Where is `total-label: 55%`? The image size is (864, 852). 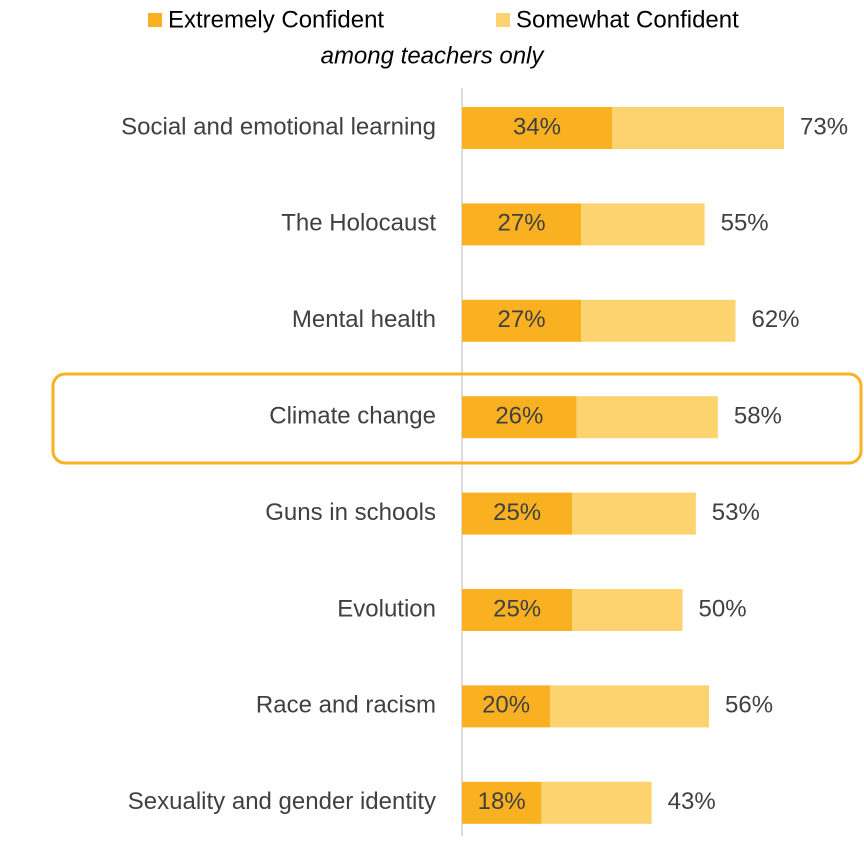
total-label: 55% is located at coordinates (745, 223).